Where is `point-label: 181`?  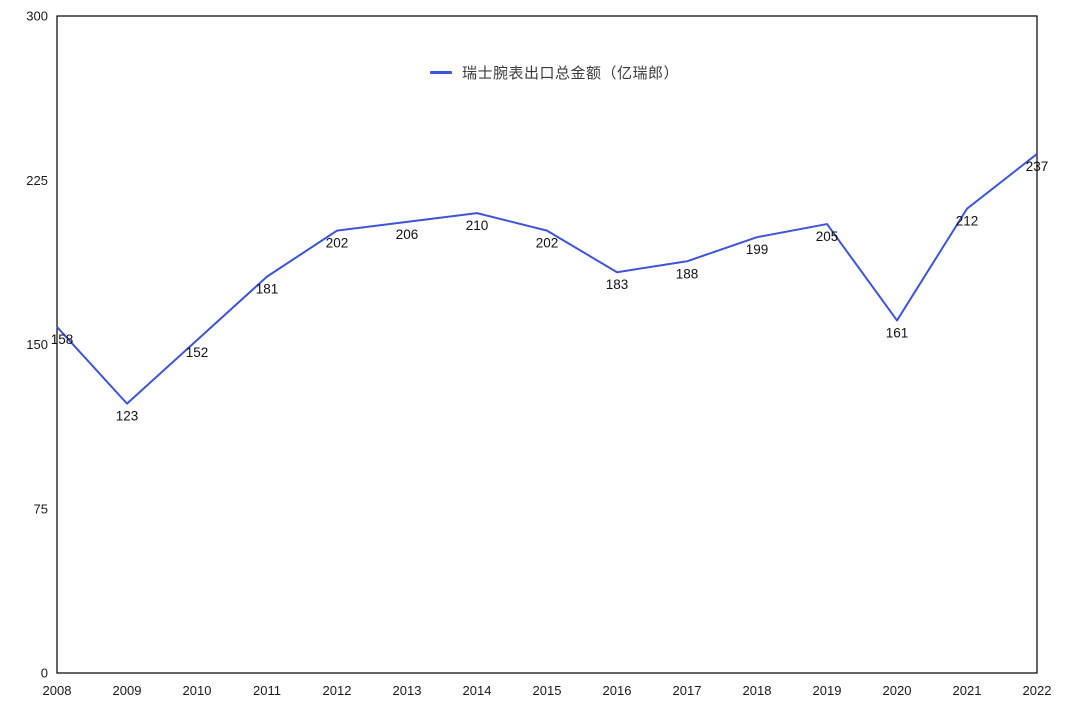 point-label: 181 is located at coordinates (267, 289).